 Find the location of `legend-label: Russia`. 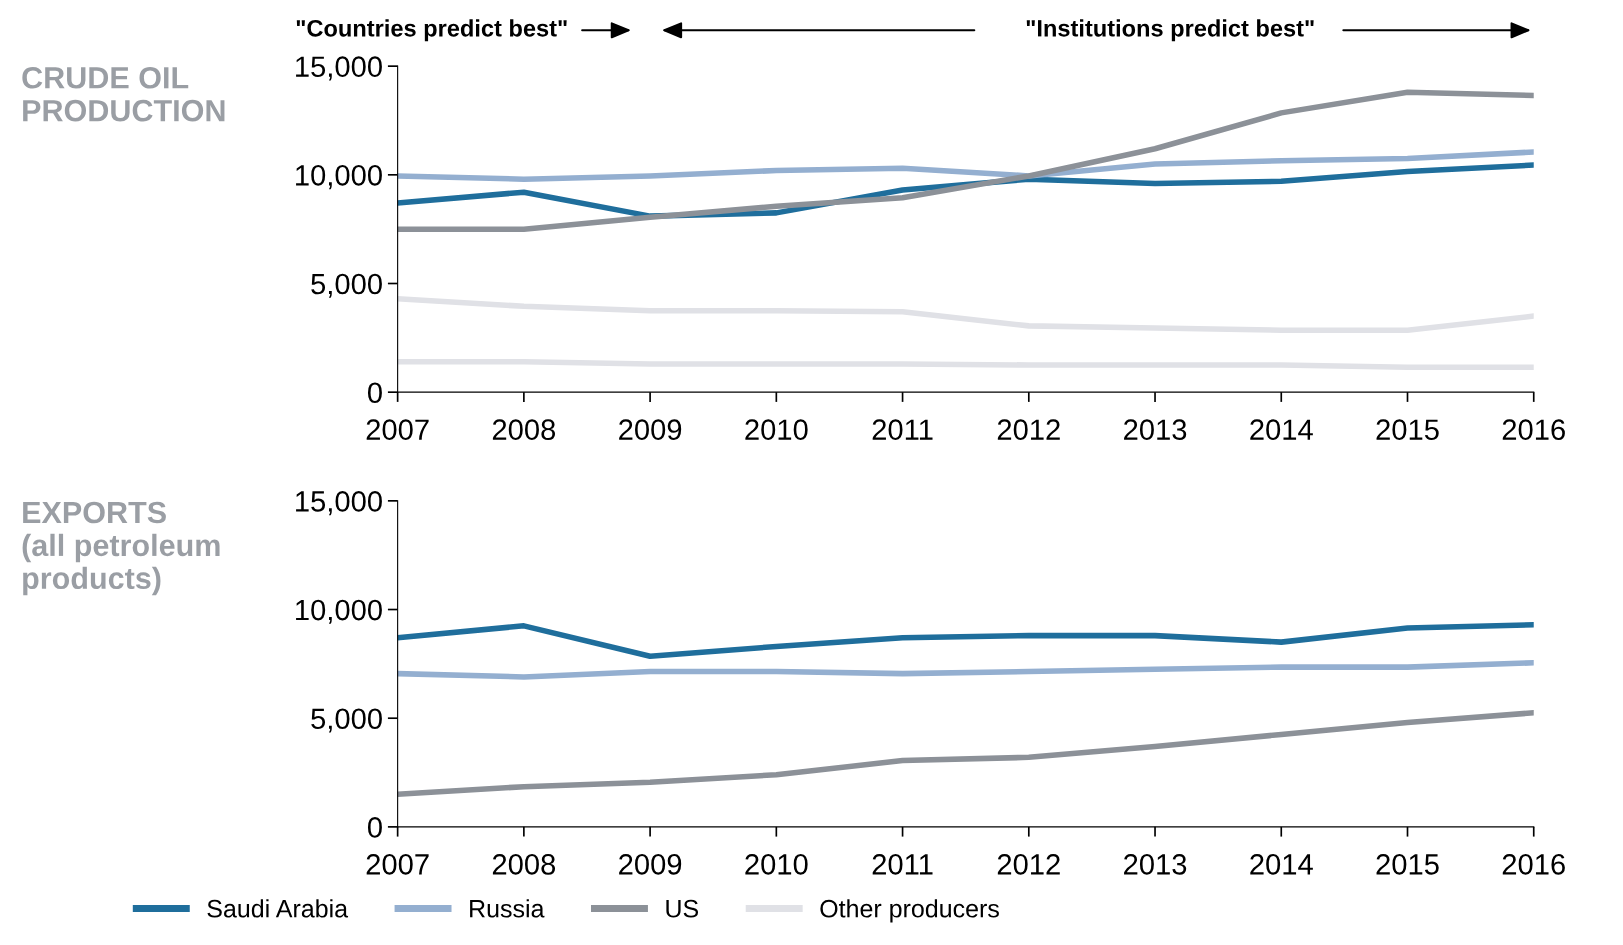

legend-label: Russia is located at coordinates (507, 908).